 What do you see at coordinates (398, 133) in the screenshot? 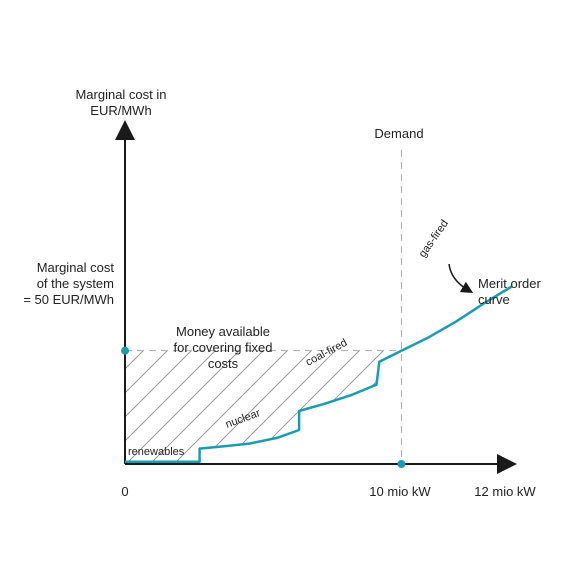
I see `demand-label: Demand` at bounding box center [398, 133].